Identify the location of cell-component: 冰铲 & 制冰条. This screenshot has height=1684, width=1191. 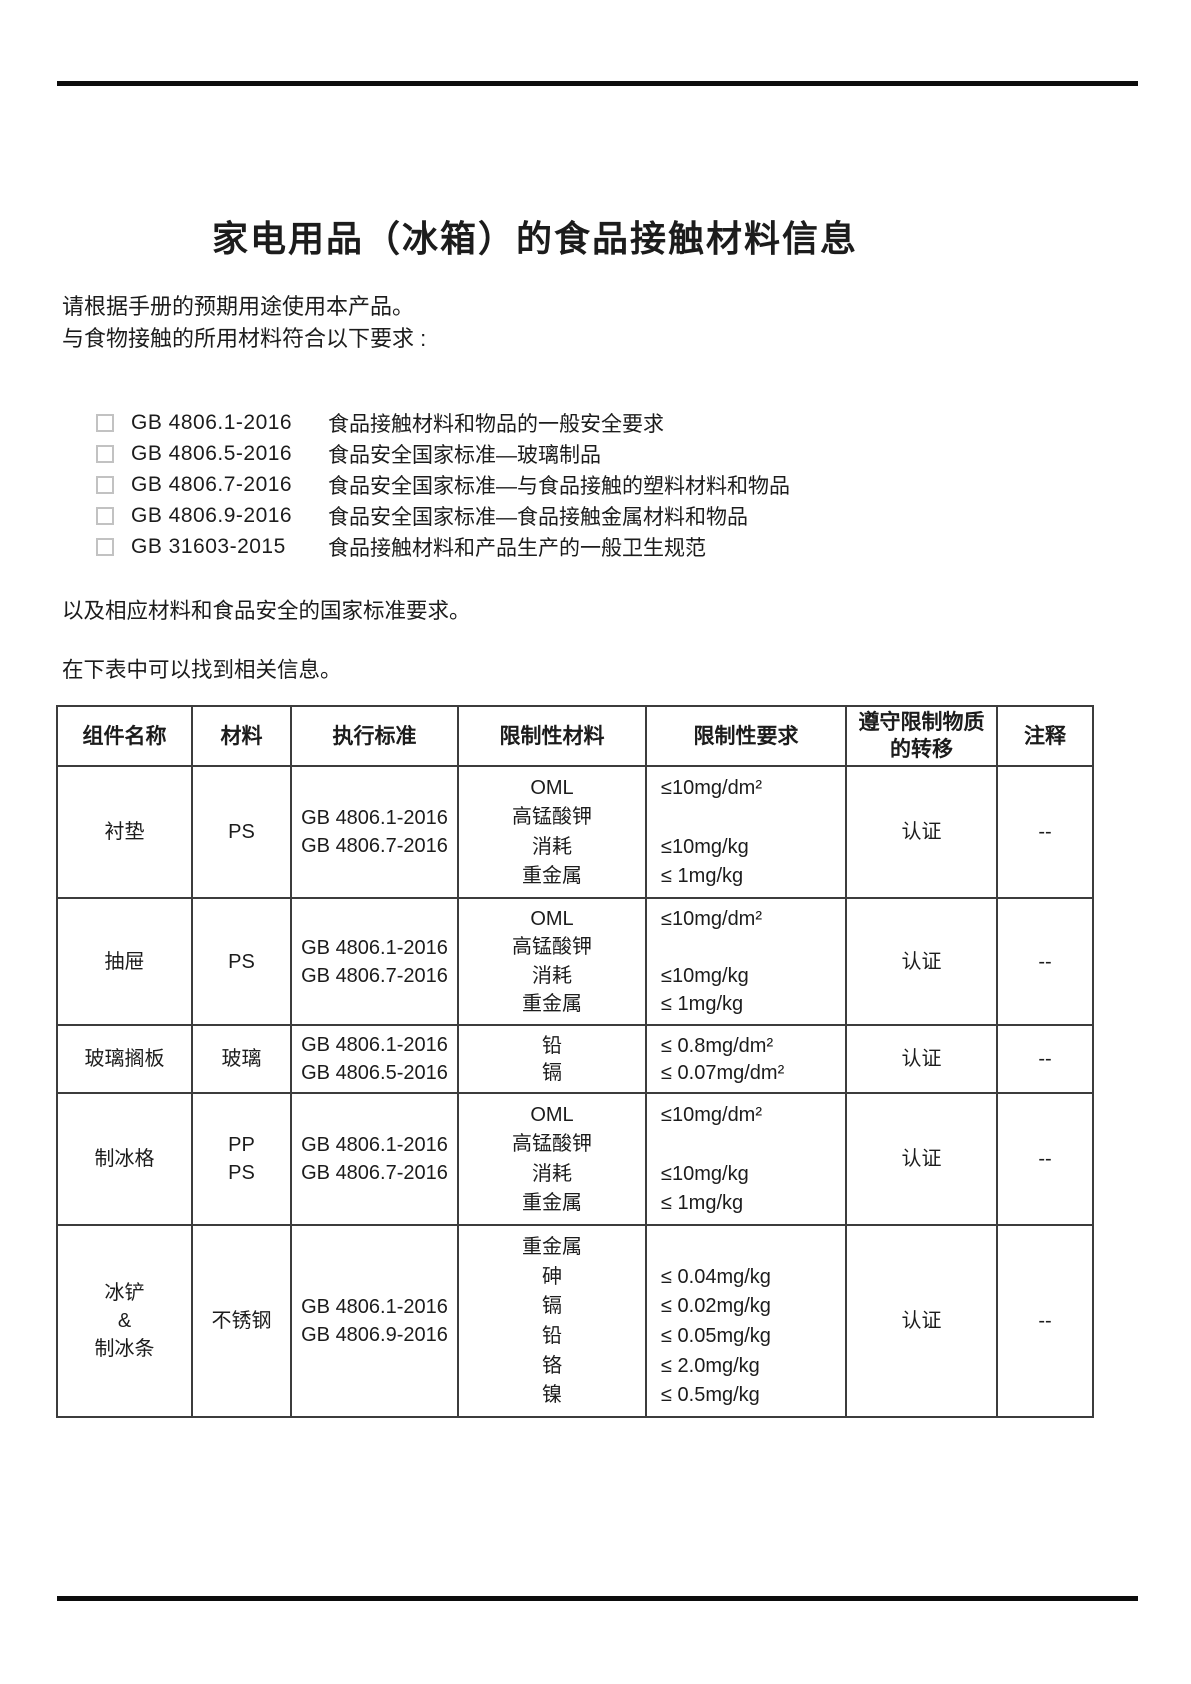
(125, 1321).